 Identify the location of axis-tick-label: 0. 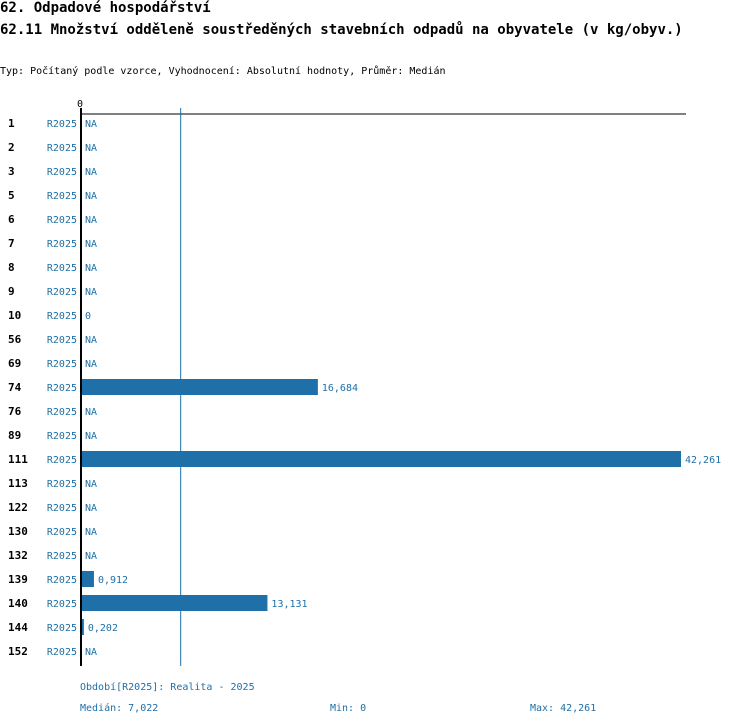
(80, 104).